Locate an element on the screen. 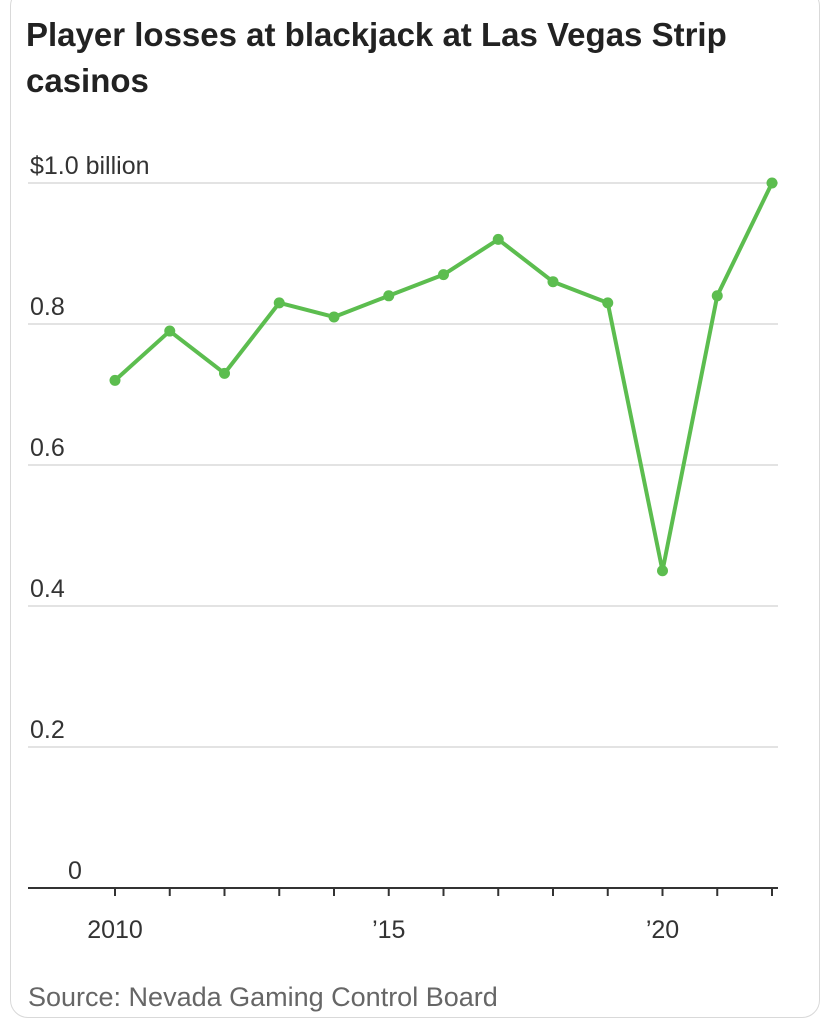  y-tick-label: 0.2 is located at coordinates (47, 730).